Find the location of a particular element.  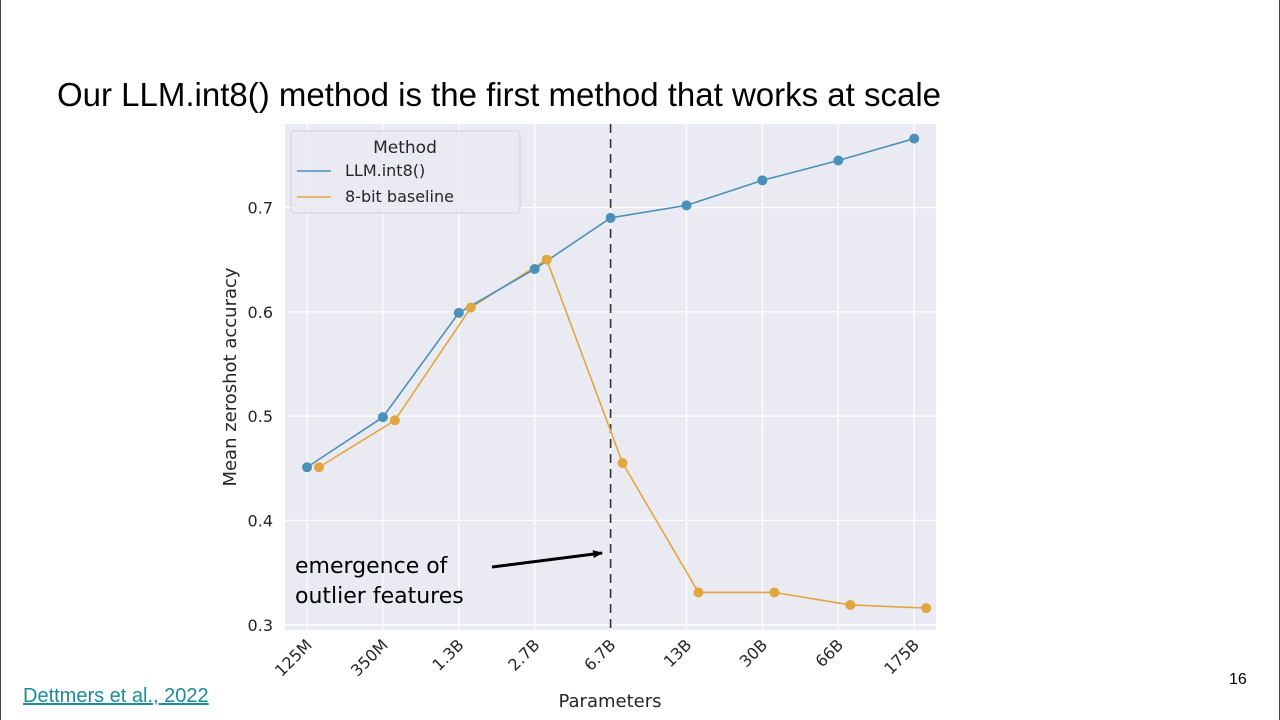

x-tick-label: 13B is located at coordinates (678, 653).